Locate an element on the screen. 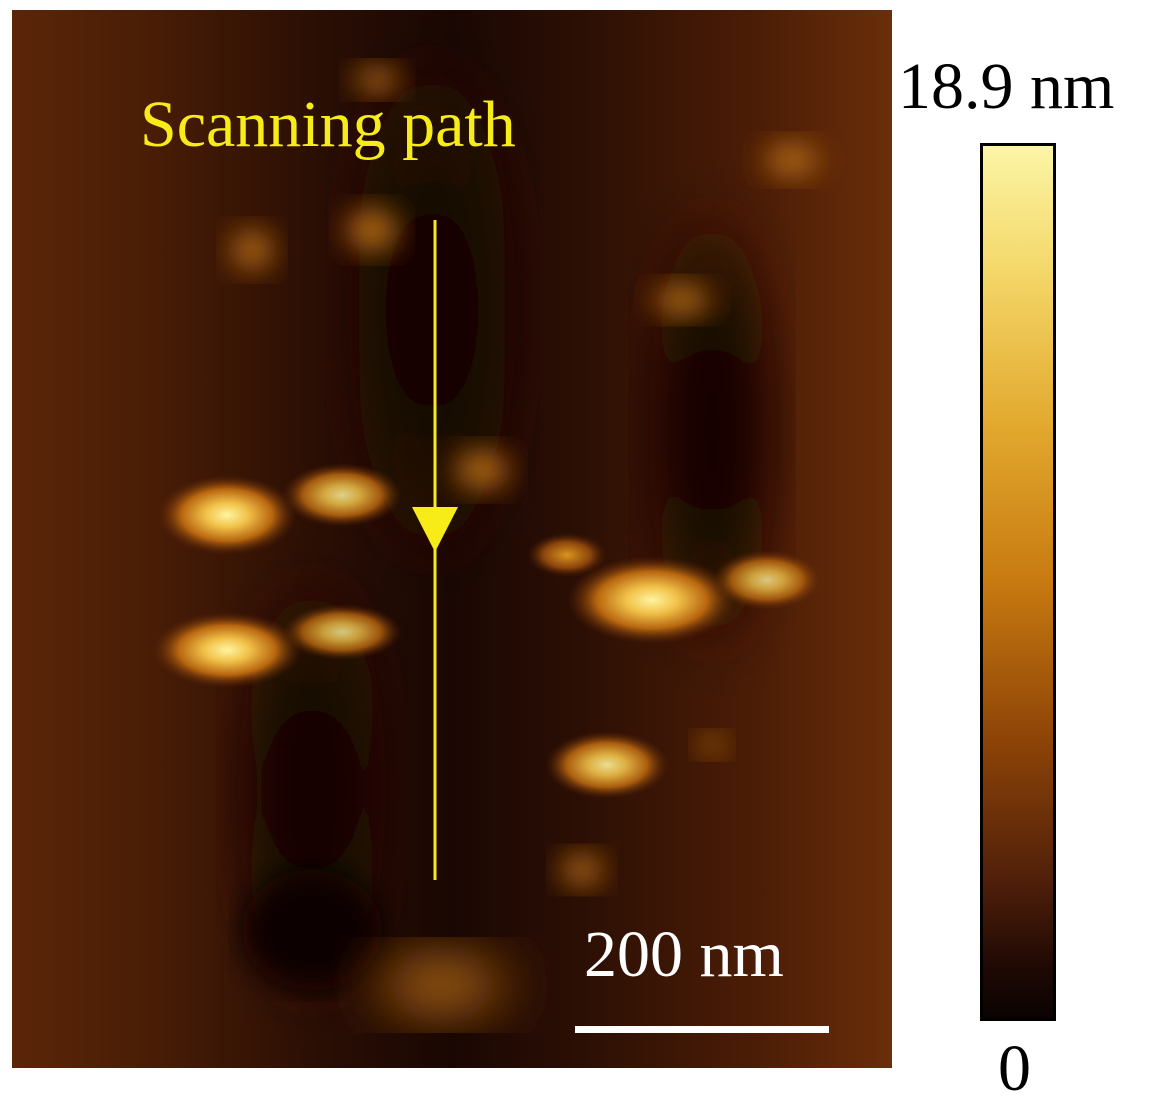 The width and height of the screenshot is (1157, 1105). colorbar-max-label: 18.9 nm is located at coordinates (1006, 86).